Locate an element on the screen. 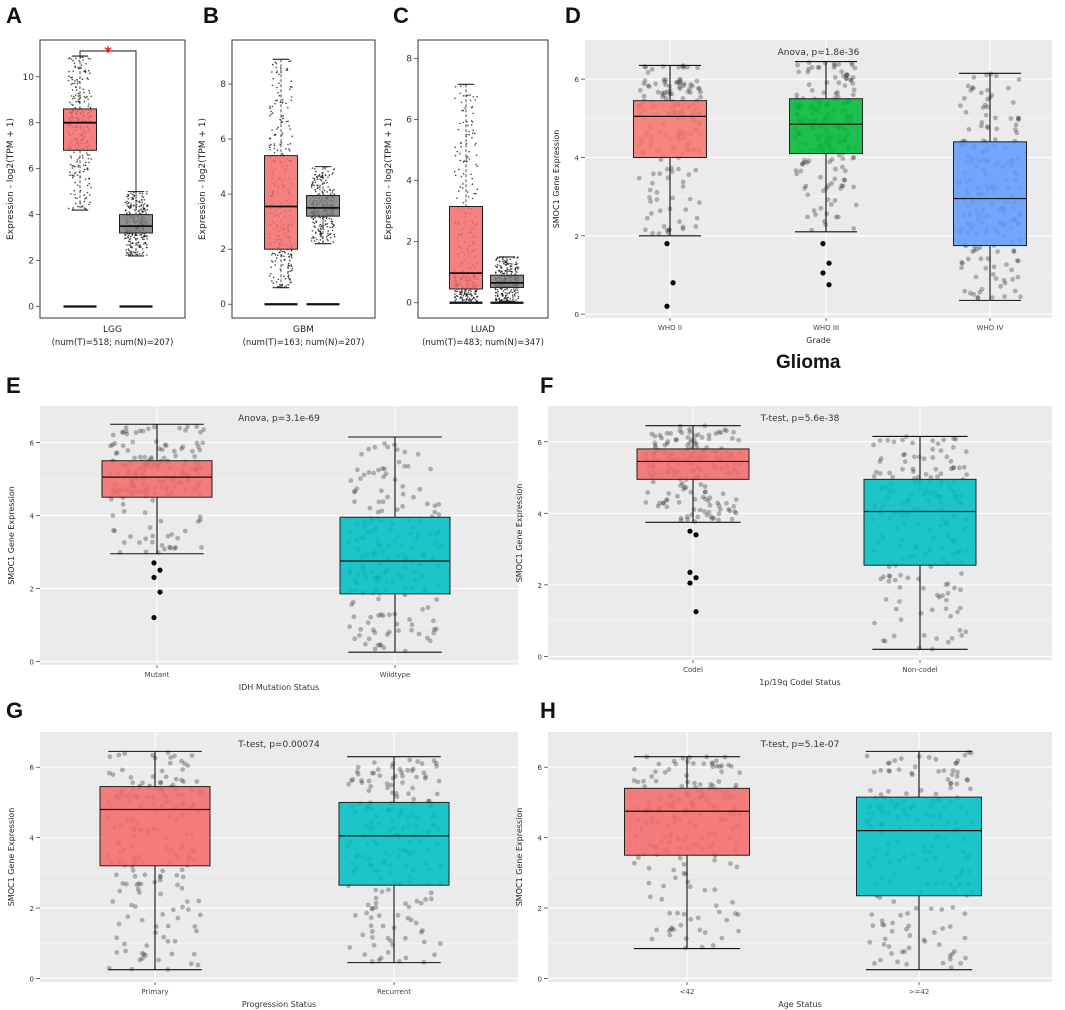 The height and width of the screenshot is (1010, 1065). box--42 is located at coordinates (687, 852).